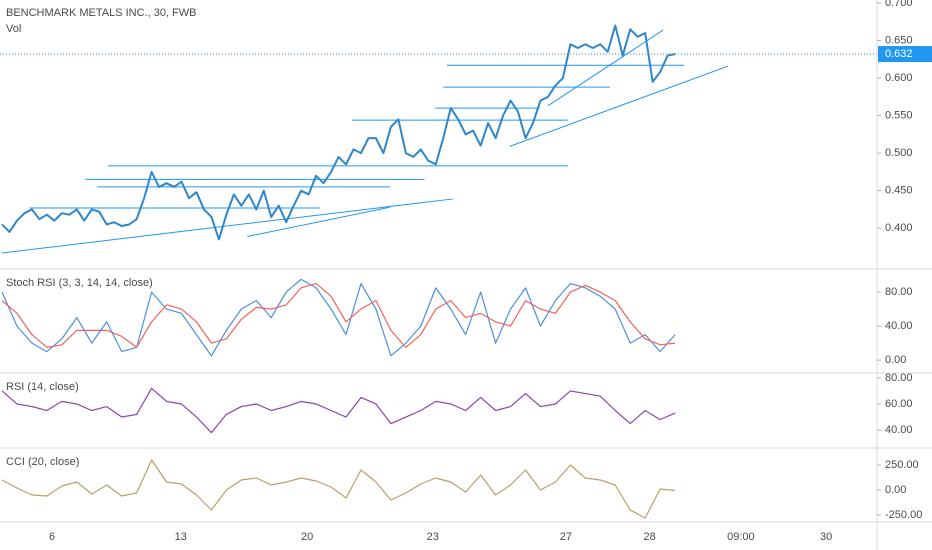 The image size is (932, 550). What do you see at coordinates (899, 116) in the screenshot?
I see `y-tick-label: 0.550` at bounding box center [899, 116].